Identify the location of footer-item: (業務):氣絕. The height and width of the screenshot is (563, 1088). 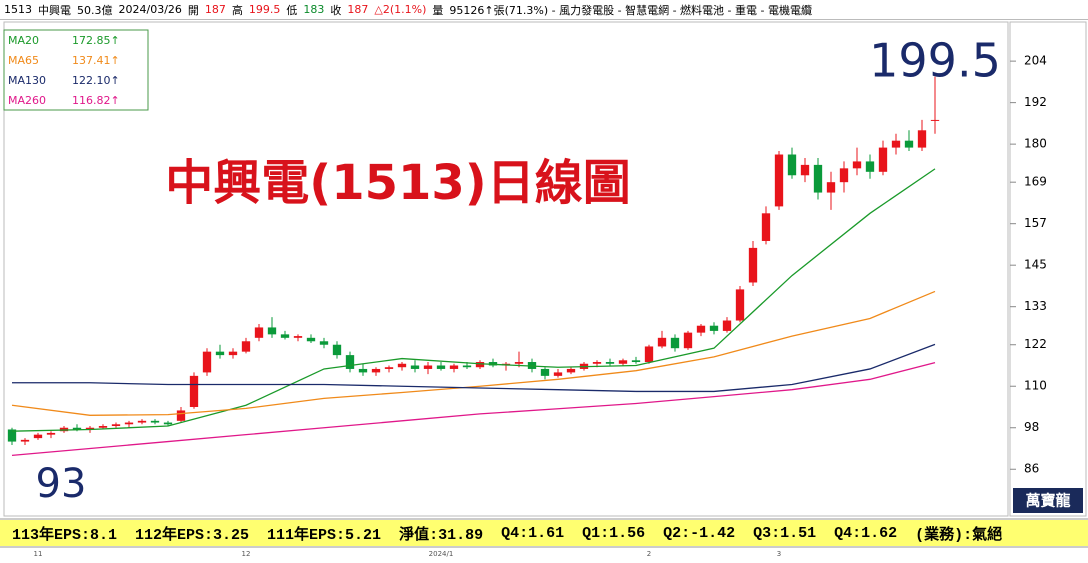
(959, 535).